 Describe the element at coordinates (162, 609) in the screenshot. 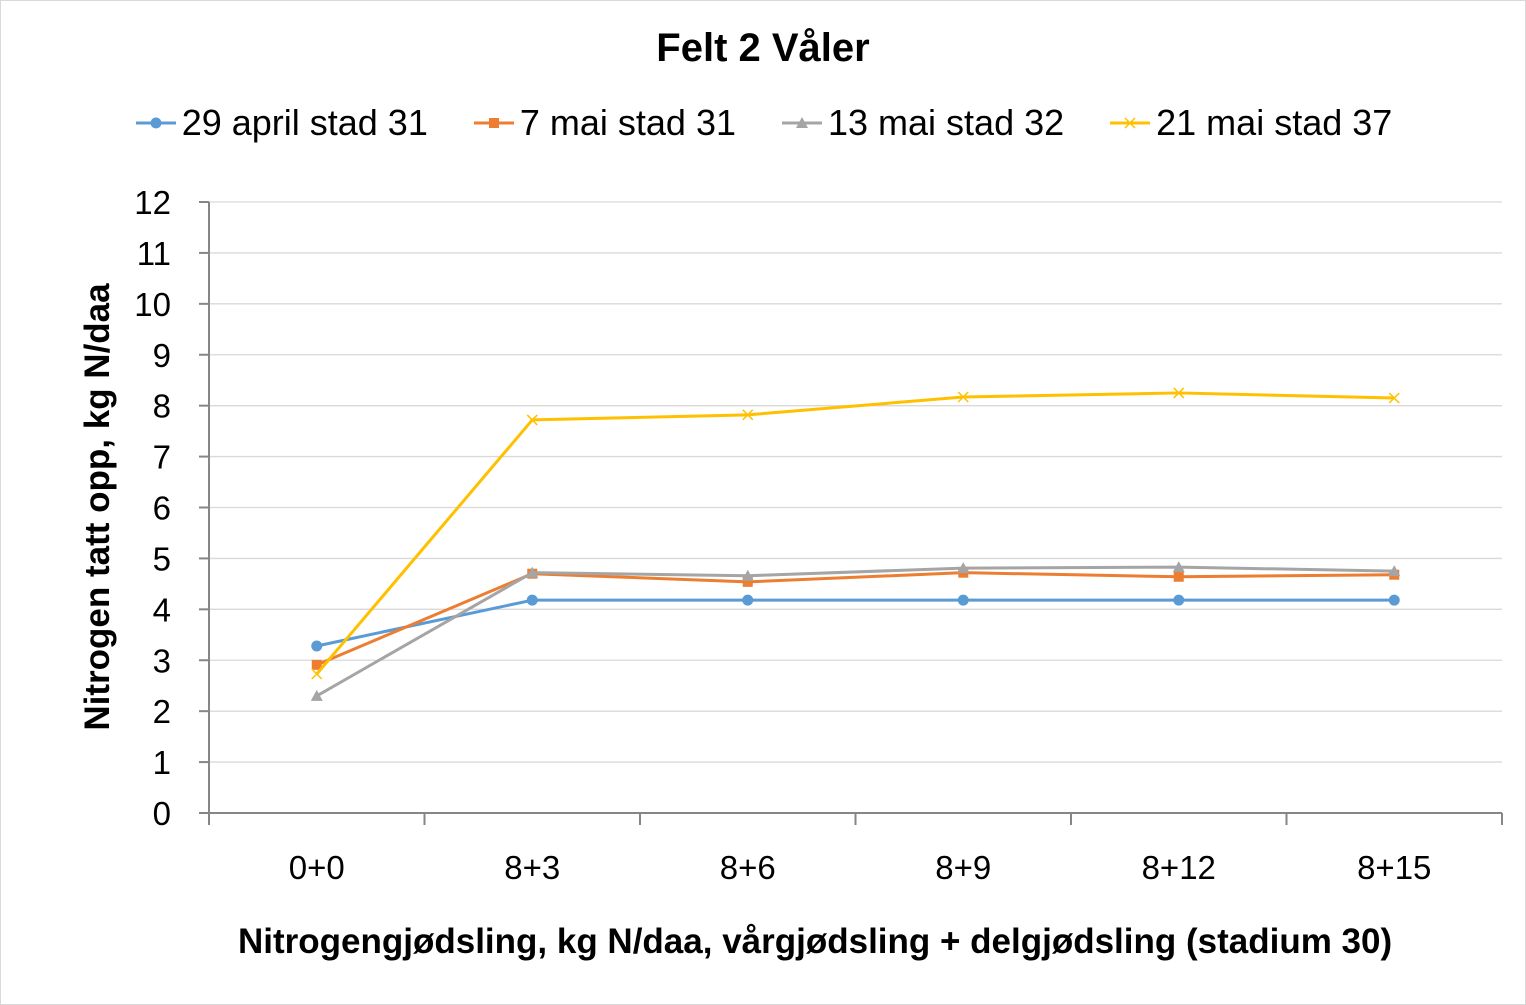

I see `y-tick-label: 4` at that location.